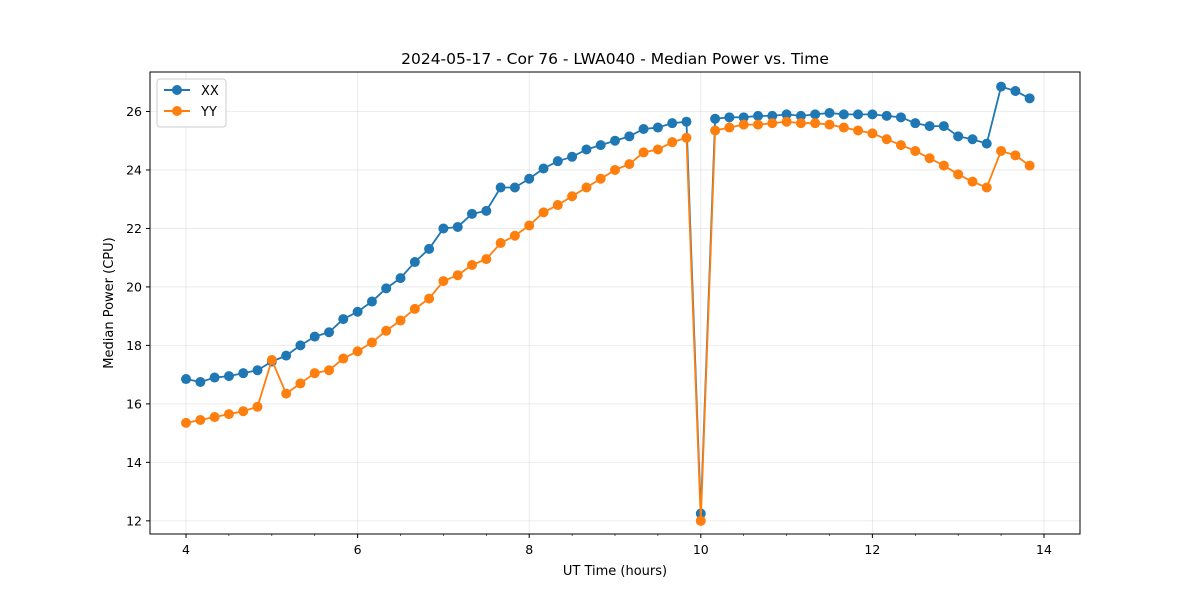  What do you see at coordinates (134, 520) in the screenshot?
I see `y-tick-label: 12` at bounding box center [134, 520].